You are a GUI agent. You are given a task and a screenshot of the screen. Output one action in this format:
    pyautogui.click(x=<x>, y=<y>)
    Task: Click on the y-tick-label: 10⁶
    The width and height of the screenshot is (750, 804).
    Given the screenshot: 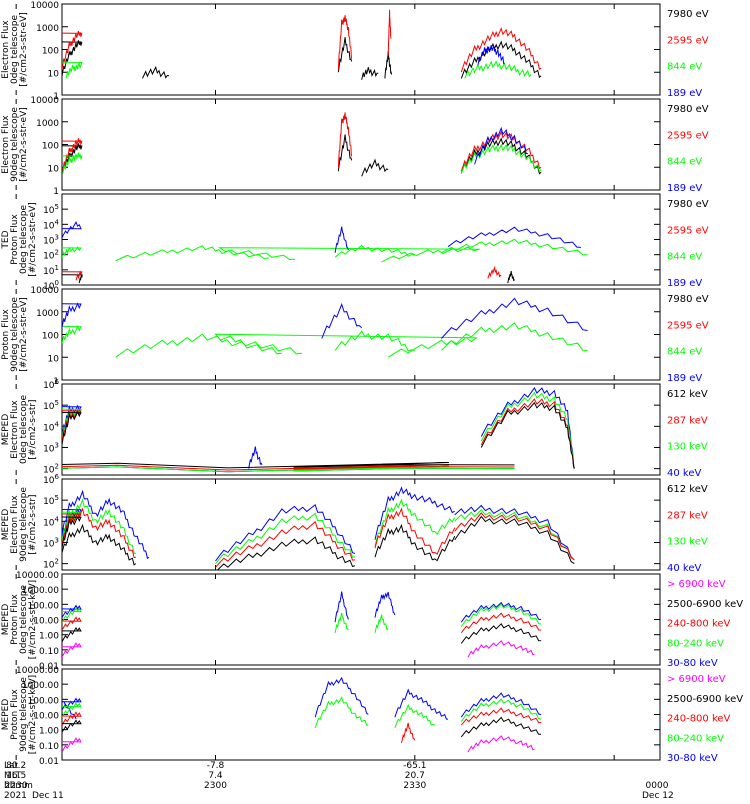 What is the action you would take?
    pyautogui.click(x=51, y=479)
    